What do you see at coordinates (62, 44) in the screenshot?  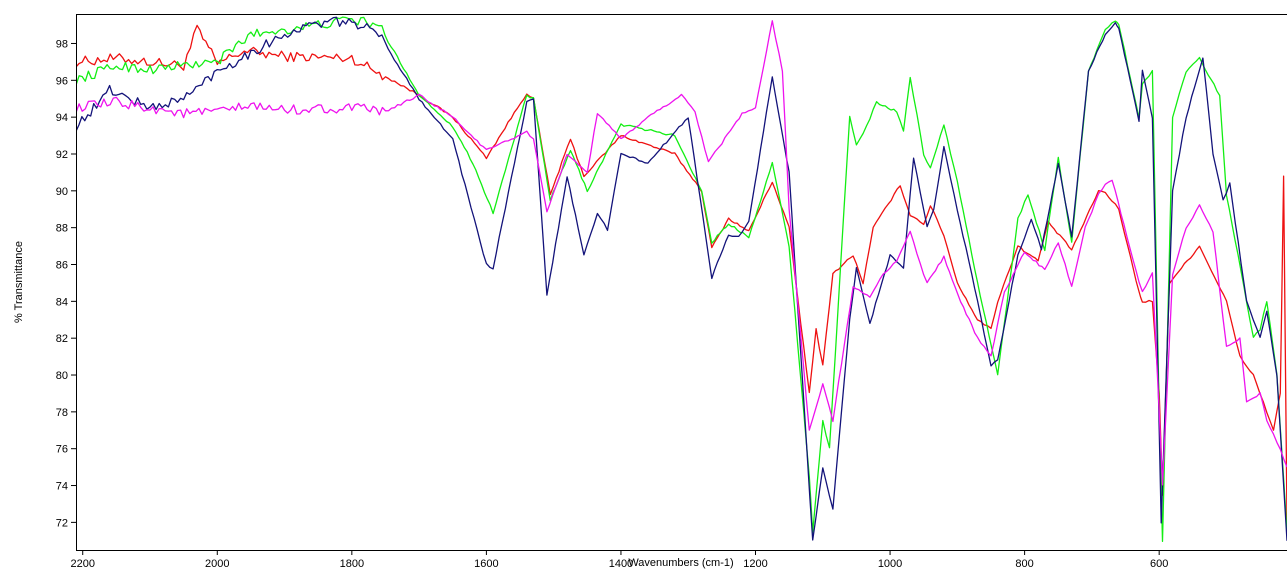 I see `y-tick-label: 98` at bounding box center [62, 44].